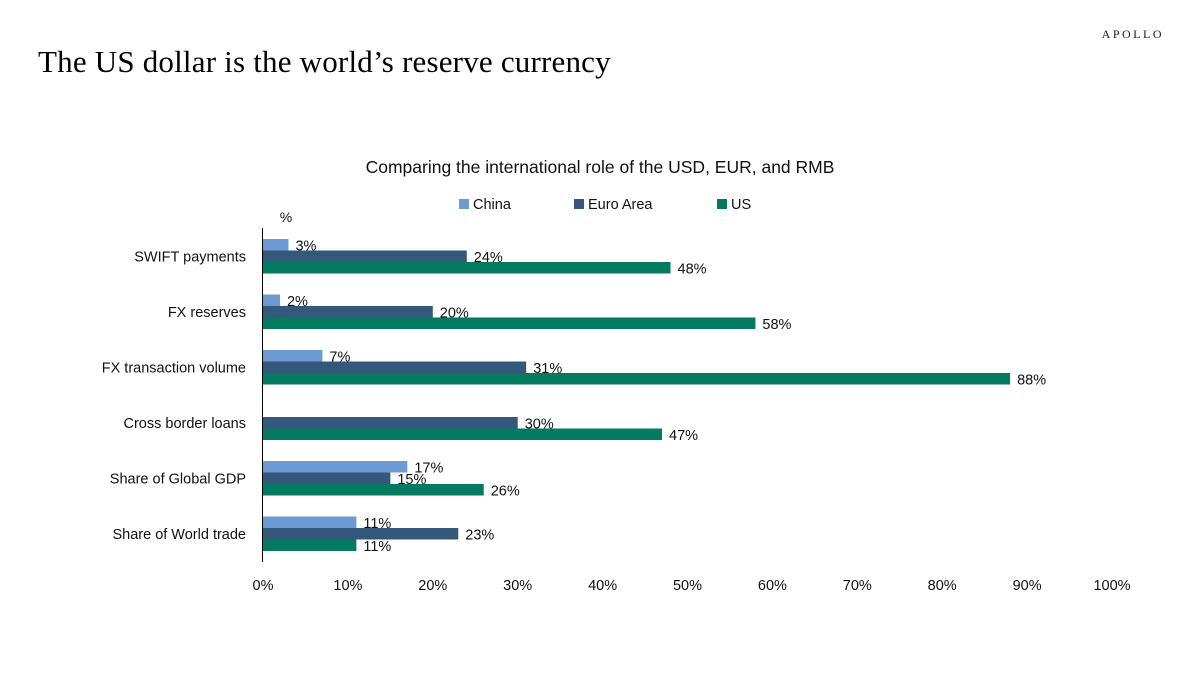  Describe the element at coordinates (377, 524) in the screenshot. I see `value-label-0-5: 11%` at that location.